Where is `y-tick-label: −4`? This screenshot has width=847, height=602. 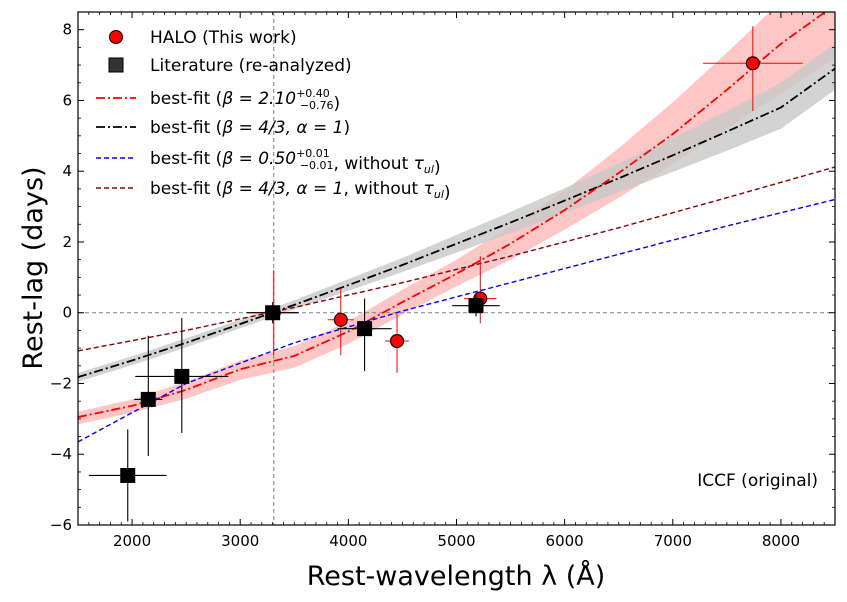
y-tick-label: −4 is located at coordinates (61, 454).